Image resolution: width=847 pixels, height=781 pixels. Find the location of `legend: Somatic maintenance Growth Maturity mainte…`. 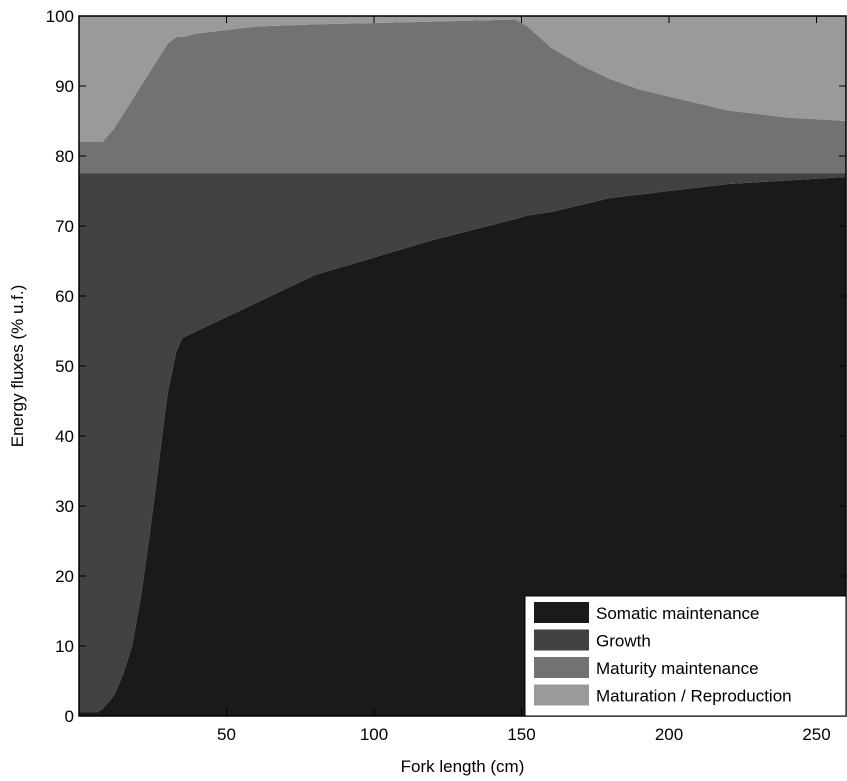

legend: Somatic maintenance Growth Maturity mainte… is located at coordinates (685, 656).